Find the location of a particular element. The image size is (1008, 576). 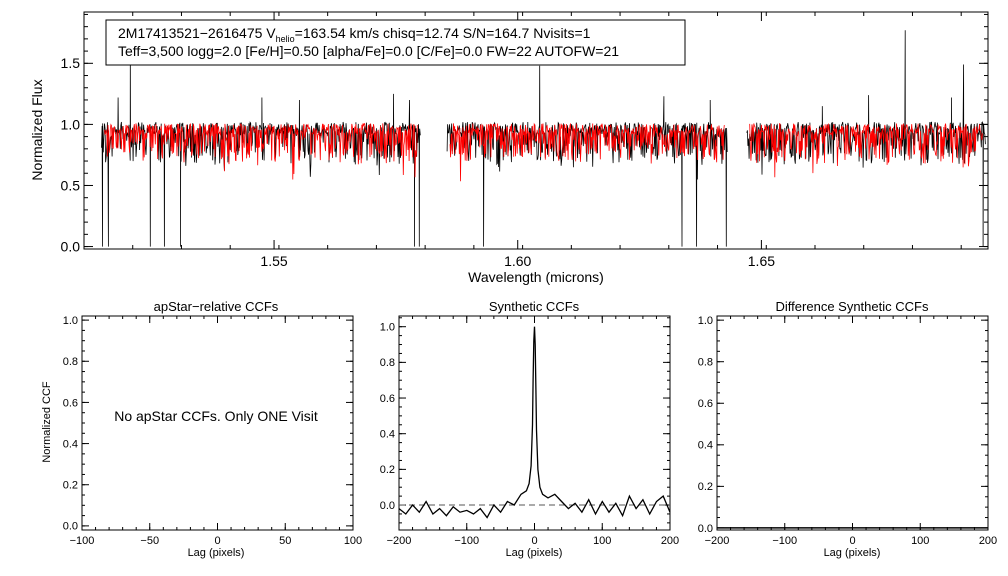

ytick-label: 0.5 is located at coordinates (71, 185).